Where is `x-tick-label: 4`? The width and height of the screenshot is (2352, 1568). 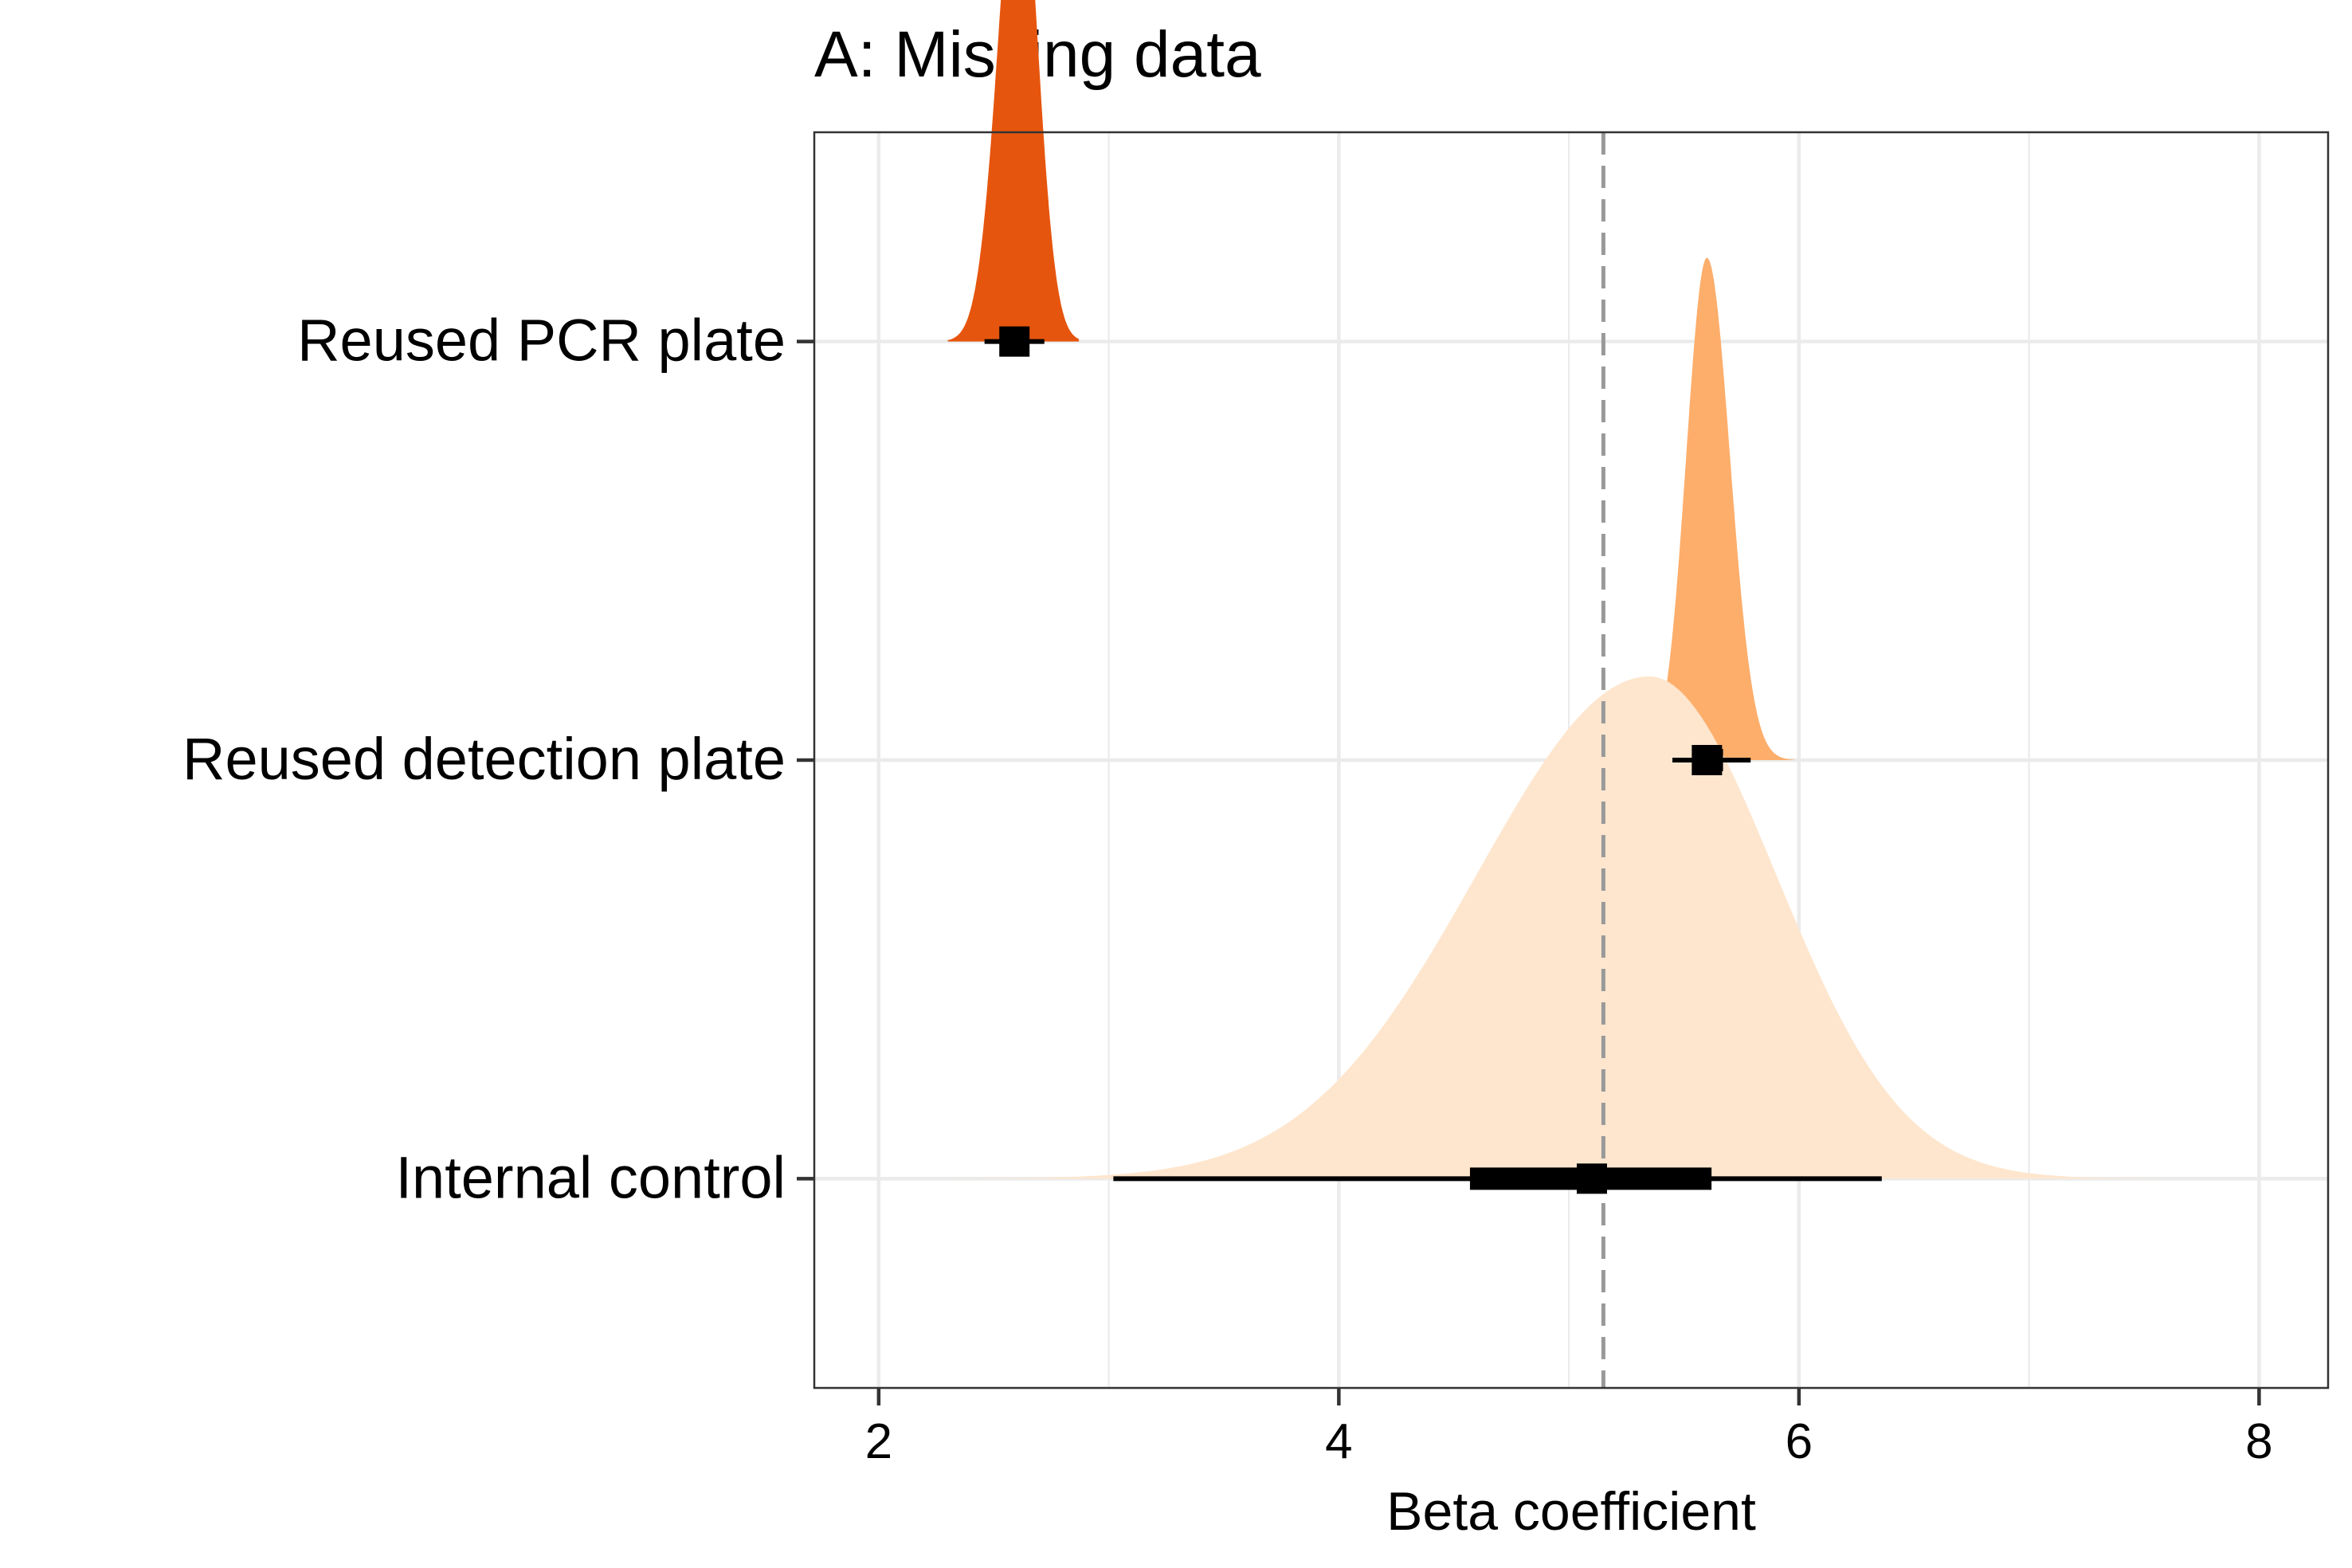 x-tick-label: 4 is located at coordinates (1338, 1441).